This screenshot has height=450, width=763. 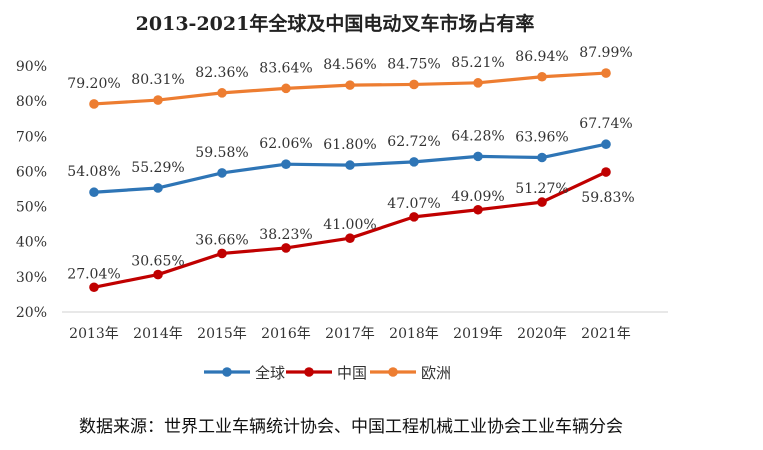 I want to click on data-label: 36.66%, so click(x=221, y=240).